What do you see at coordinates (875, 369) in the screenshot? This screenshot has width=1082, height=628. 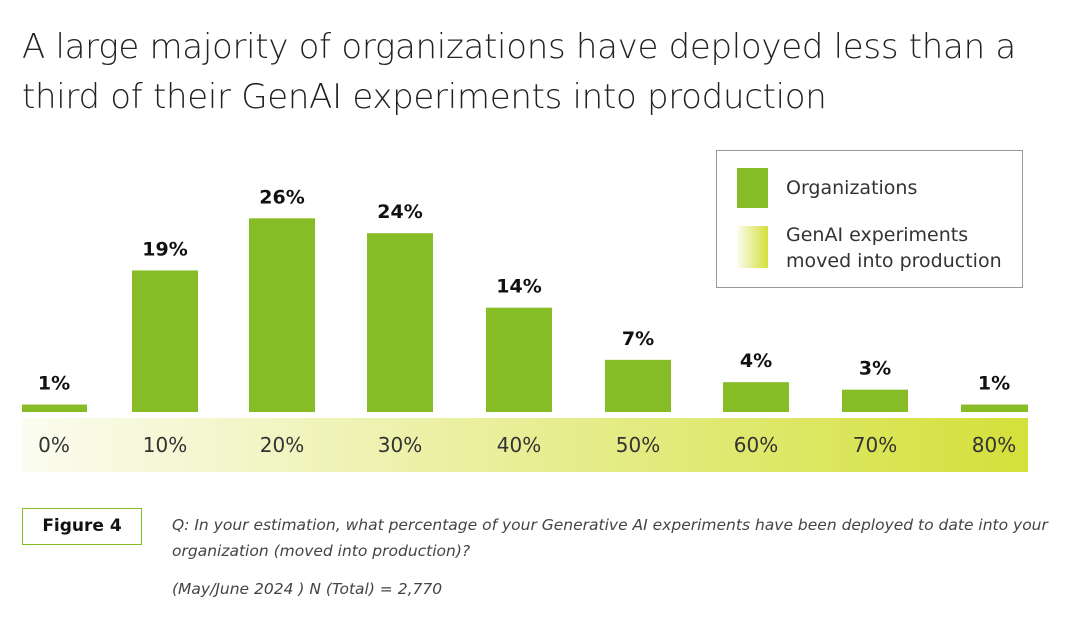 I see `data-label: 3%` at bounding box center [875, 369].